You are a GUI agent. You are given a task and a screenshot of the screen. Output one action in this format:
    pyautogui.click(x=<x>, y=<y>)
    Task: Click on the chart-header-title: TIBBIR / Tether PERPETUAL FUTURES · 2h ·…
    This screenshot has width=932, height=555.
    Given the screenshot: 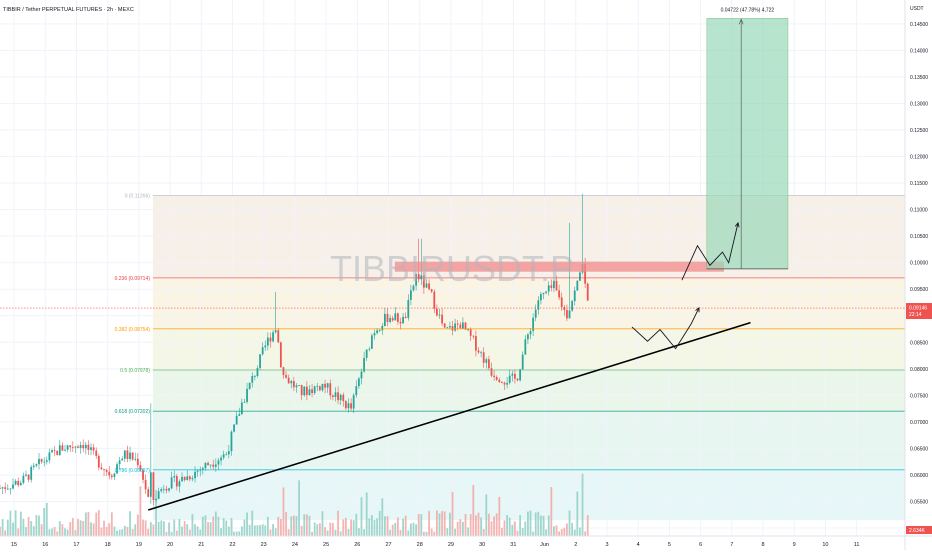 What is the action you would take?
    pyautogui.click(x=68, y=10)
    